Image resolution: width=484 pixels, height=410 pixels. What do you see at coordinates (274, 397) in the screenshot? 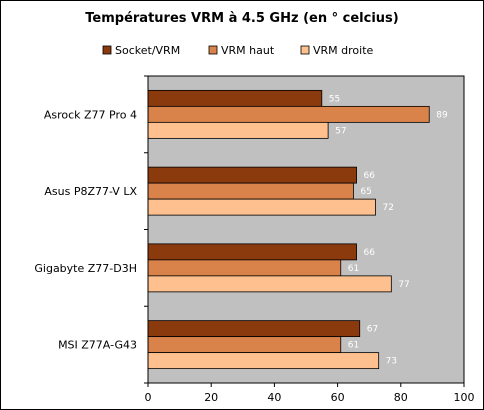
I see `x-tick-label-2: 40` at bounding box center [274, 397].